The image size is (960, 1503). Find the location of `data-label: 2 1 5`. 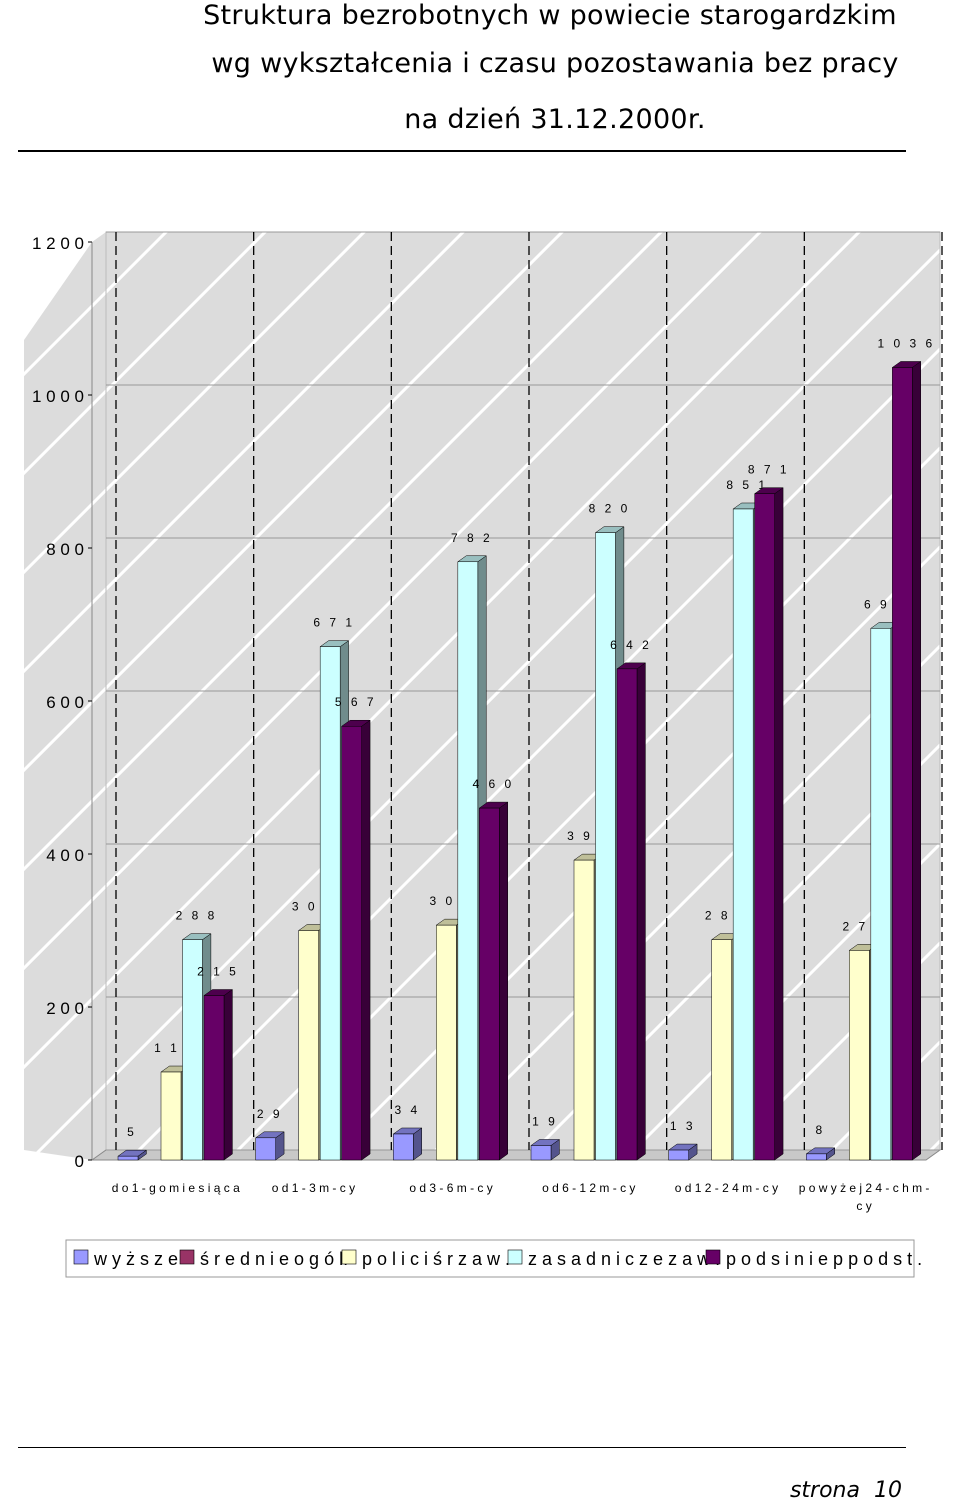

data-label: 2 1 5 is located at coordinates (218, 972).